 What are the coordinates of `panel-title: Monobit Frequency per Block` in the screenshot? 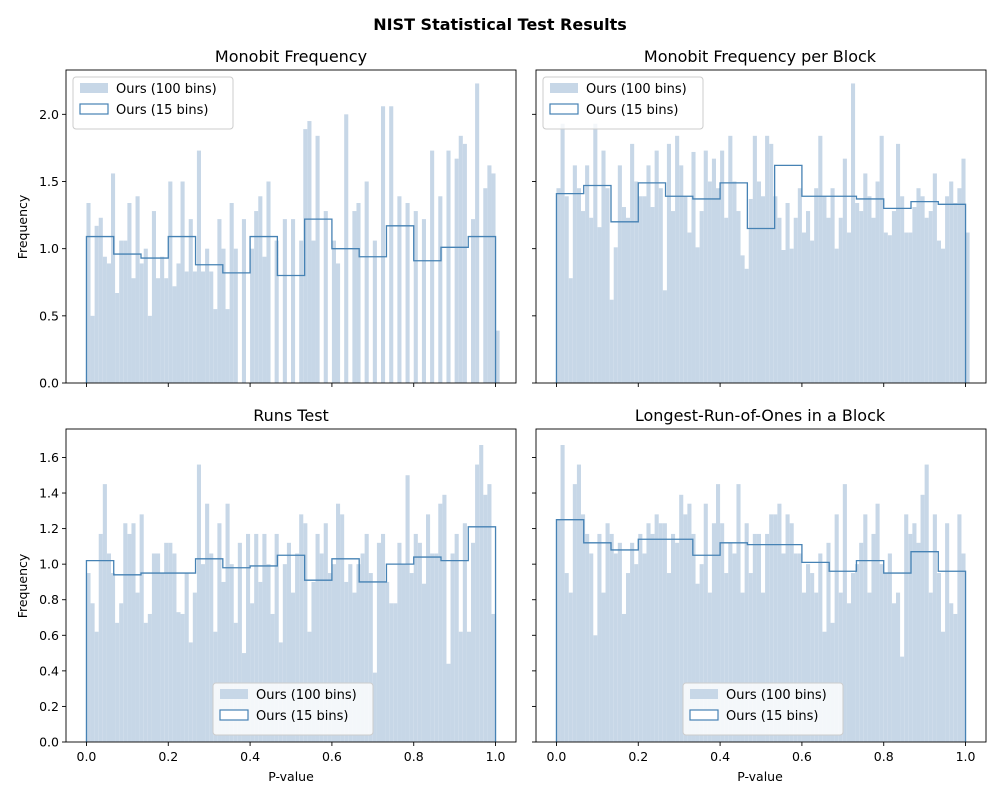 It's located at (760, 56).